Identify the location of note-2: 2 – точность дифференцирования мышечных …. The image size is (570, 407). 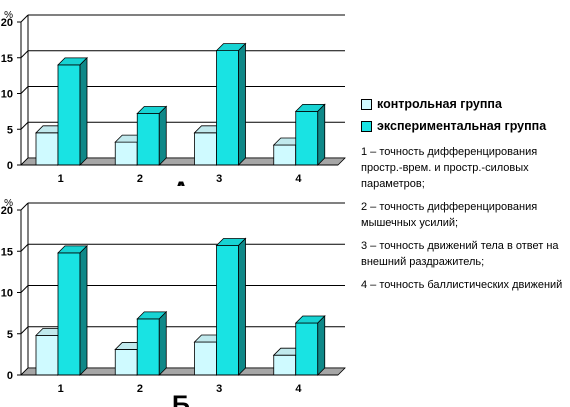
(449, 215).